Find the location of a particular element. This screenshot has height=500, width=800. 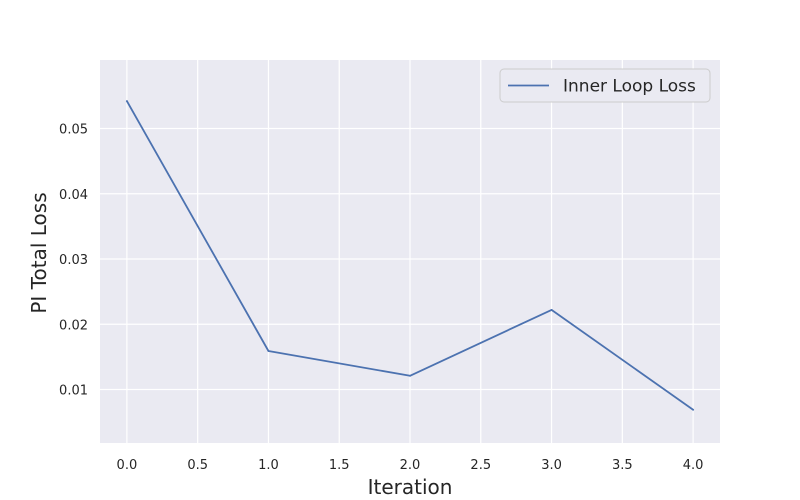

y-tick-label: 0.03 is located at coordinates (73, 260).